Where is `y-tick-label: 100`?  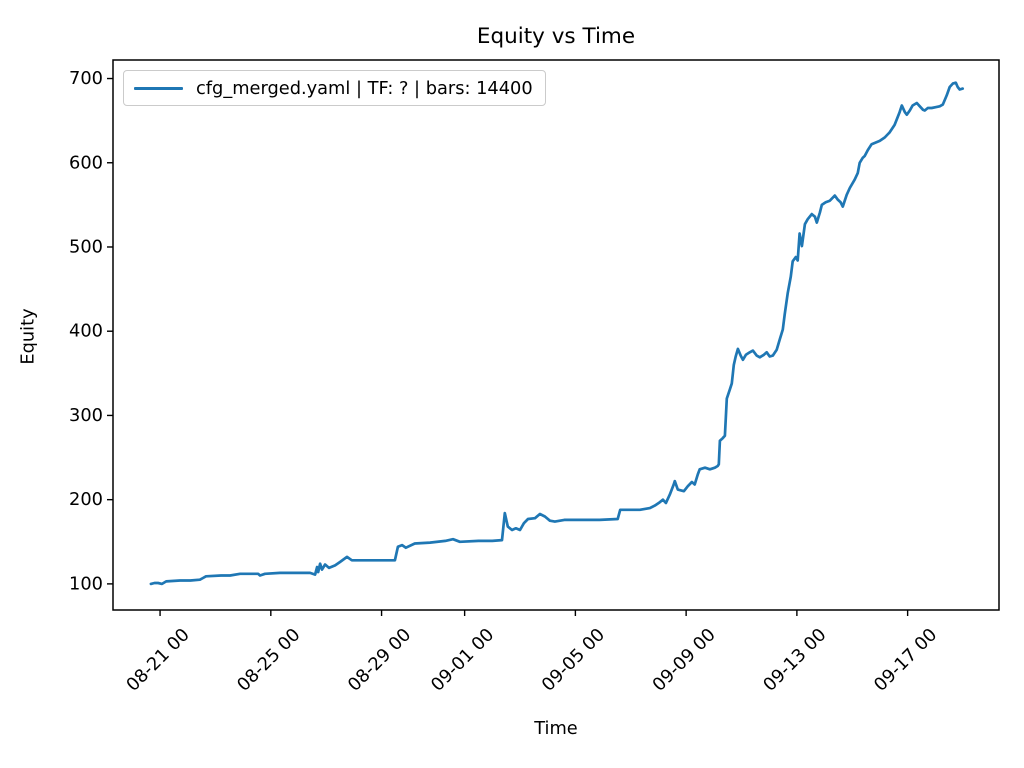 y-tick-label: 100 is located at coordinates (86, 583).